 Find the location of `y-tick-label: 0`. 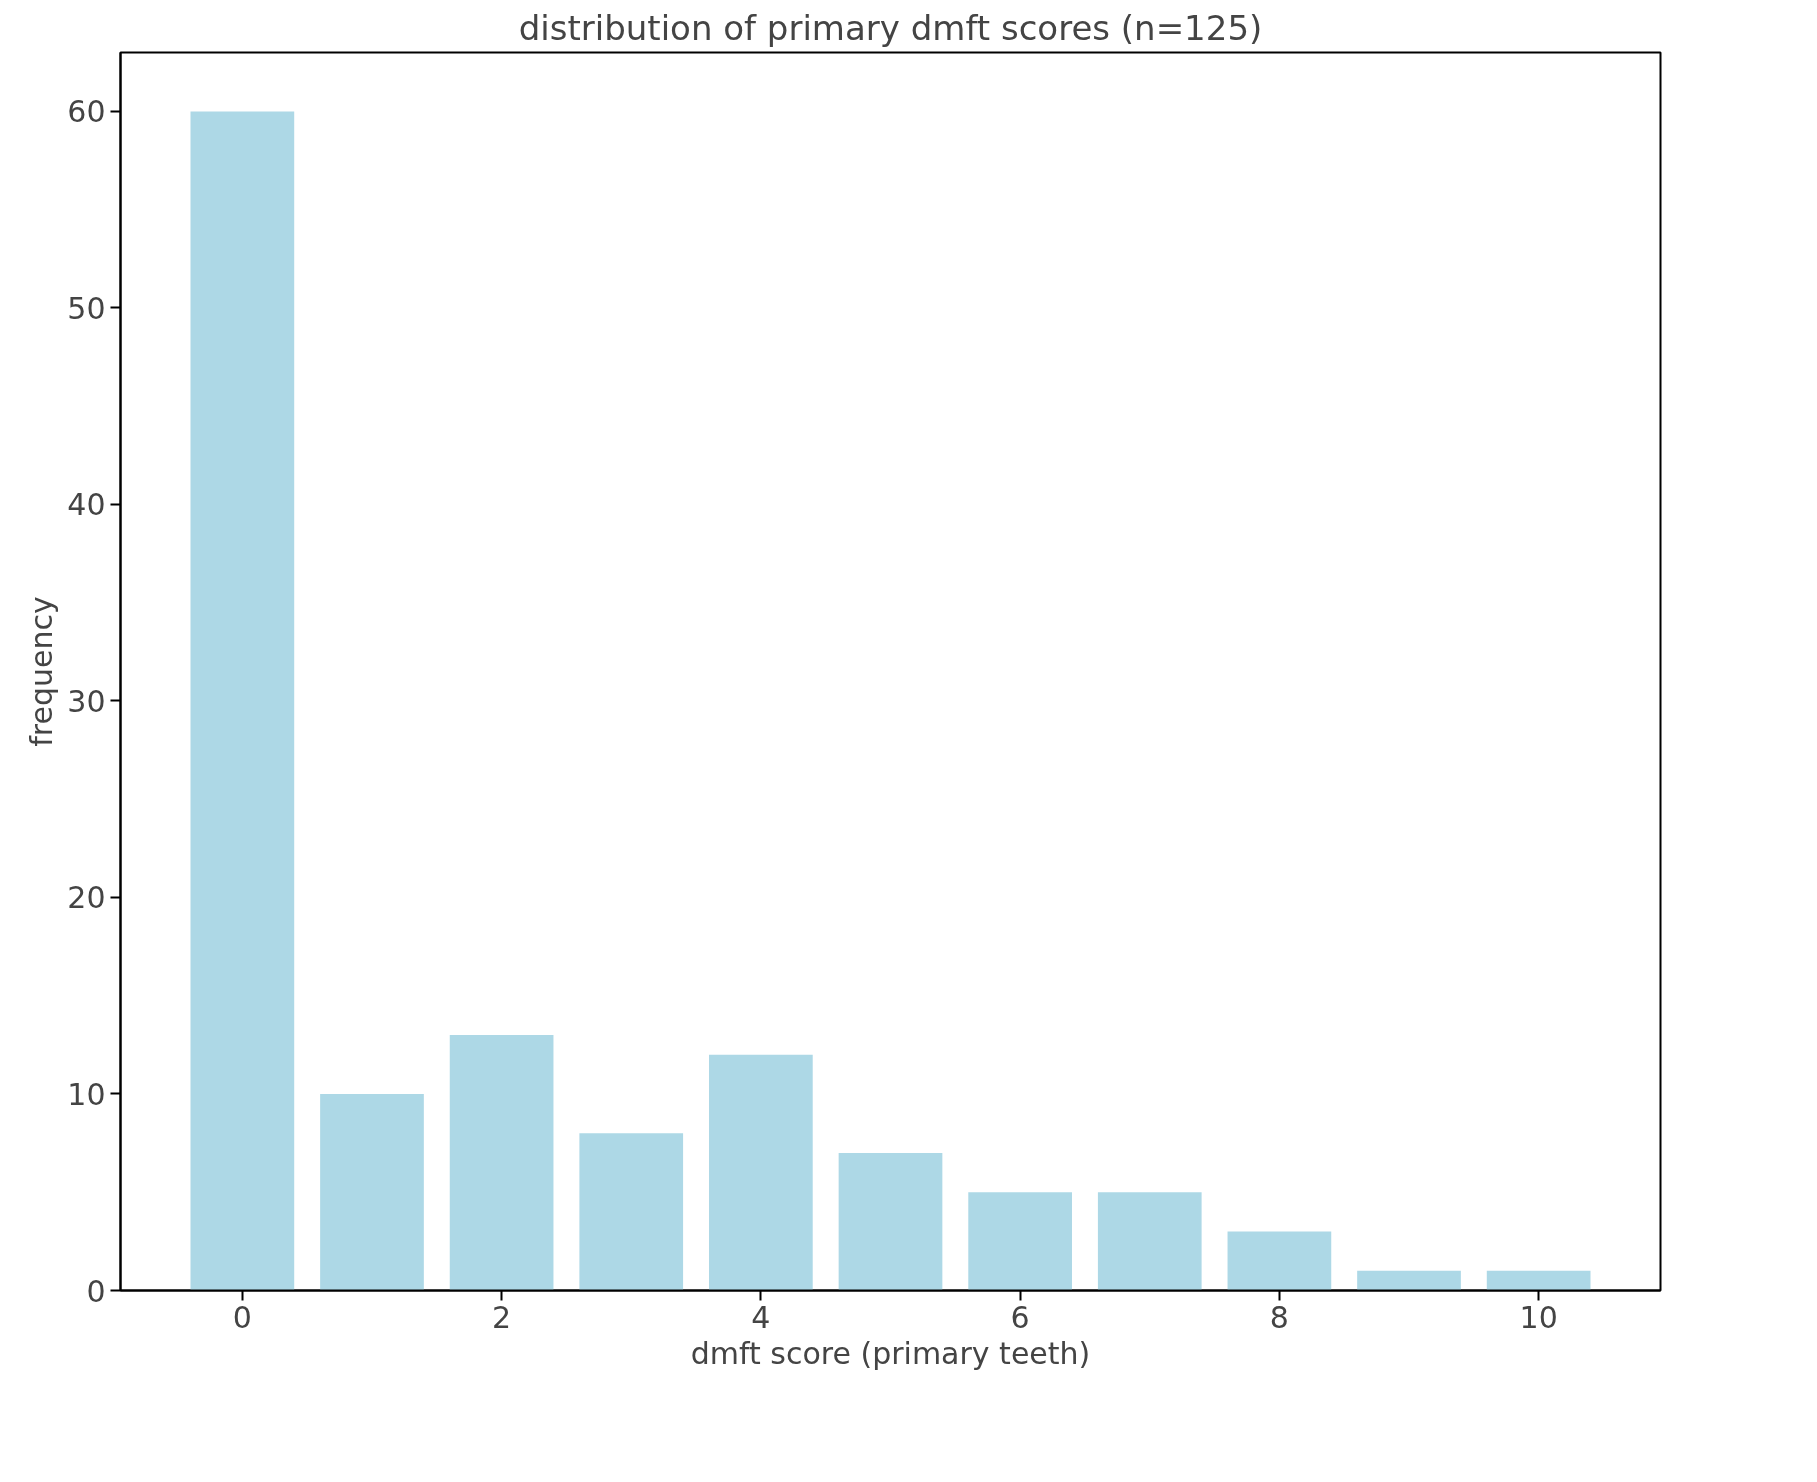

y-tick-label: 0 is located at coordinates (96, 1291).